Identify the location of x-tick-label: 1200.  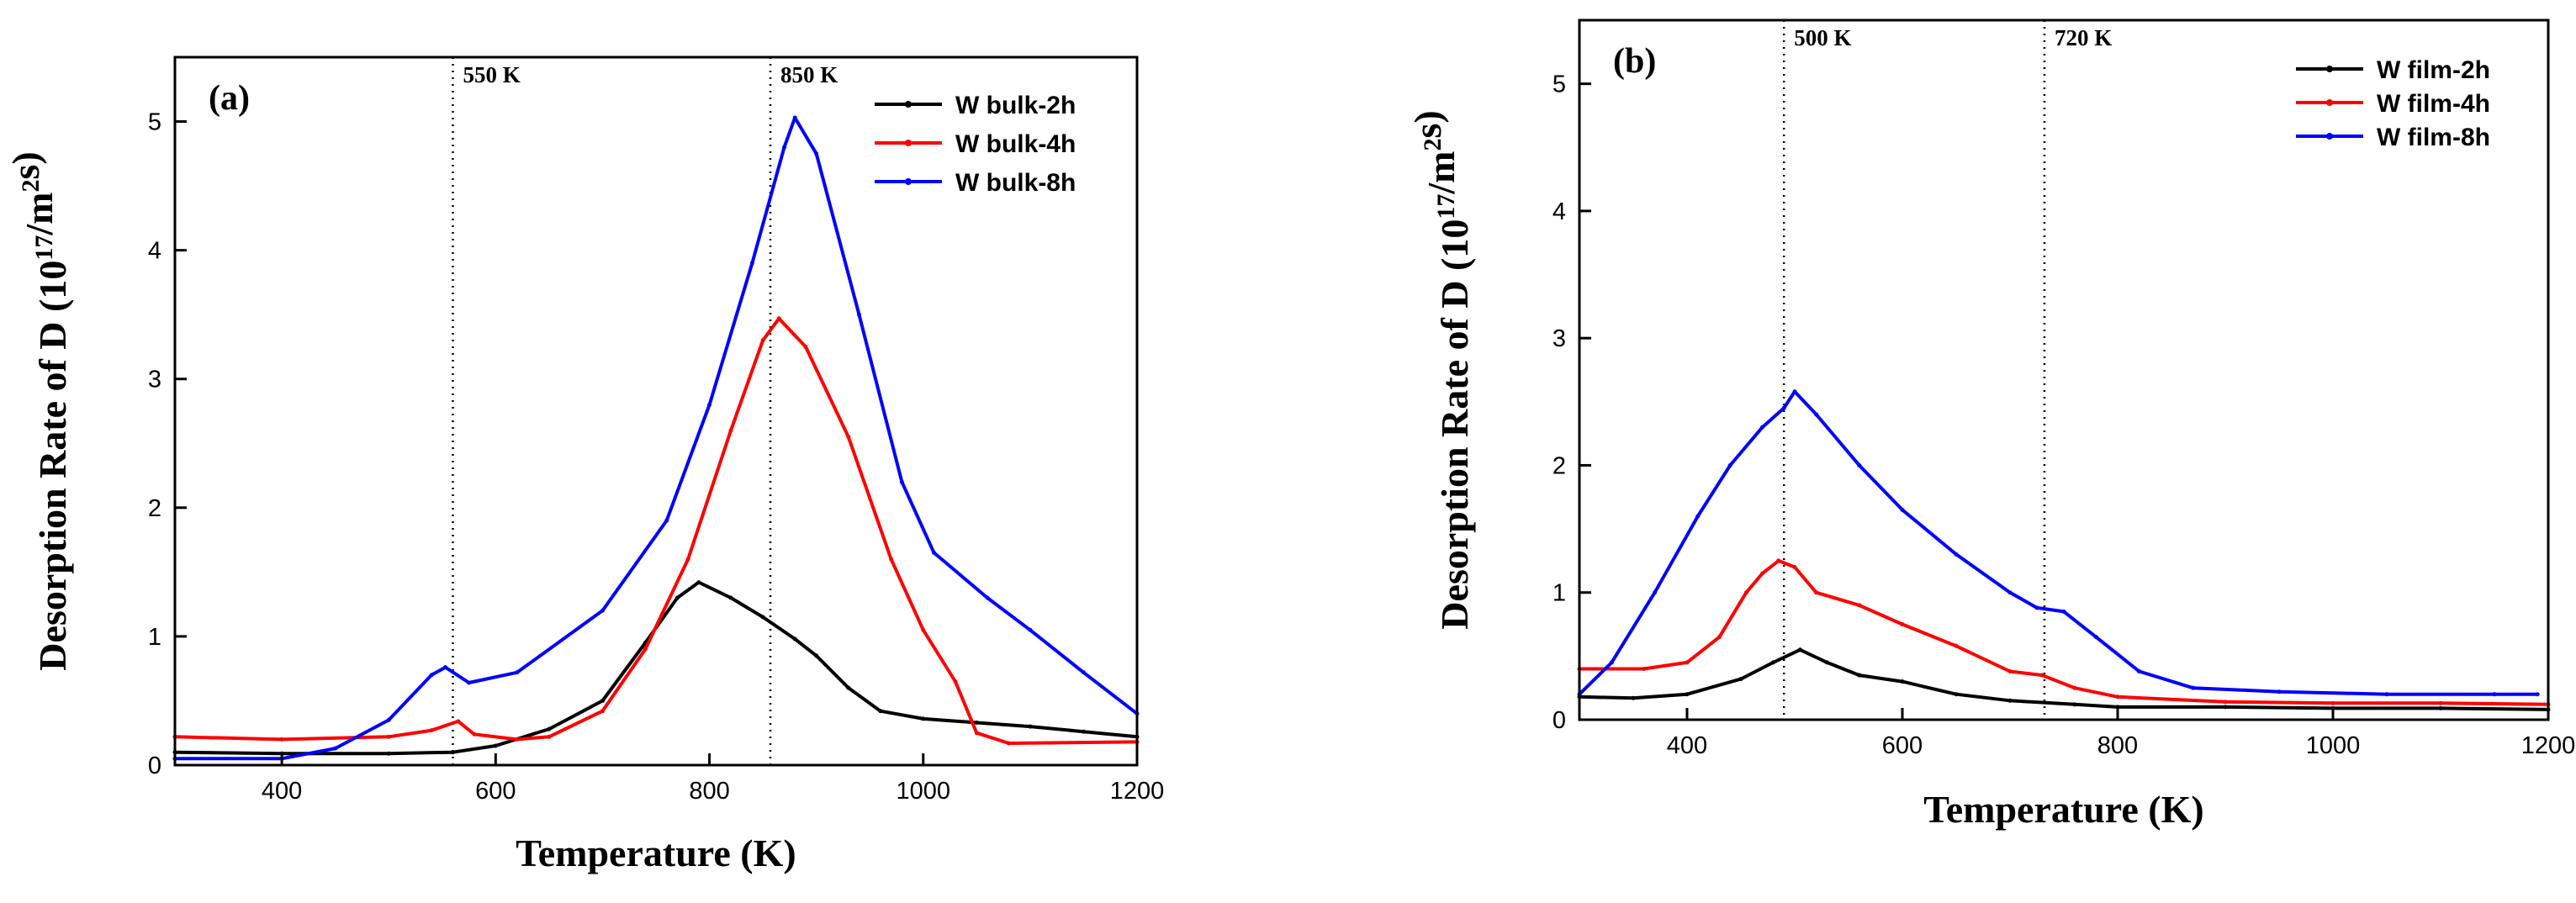
(2548, 745).